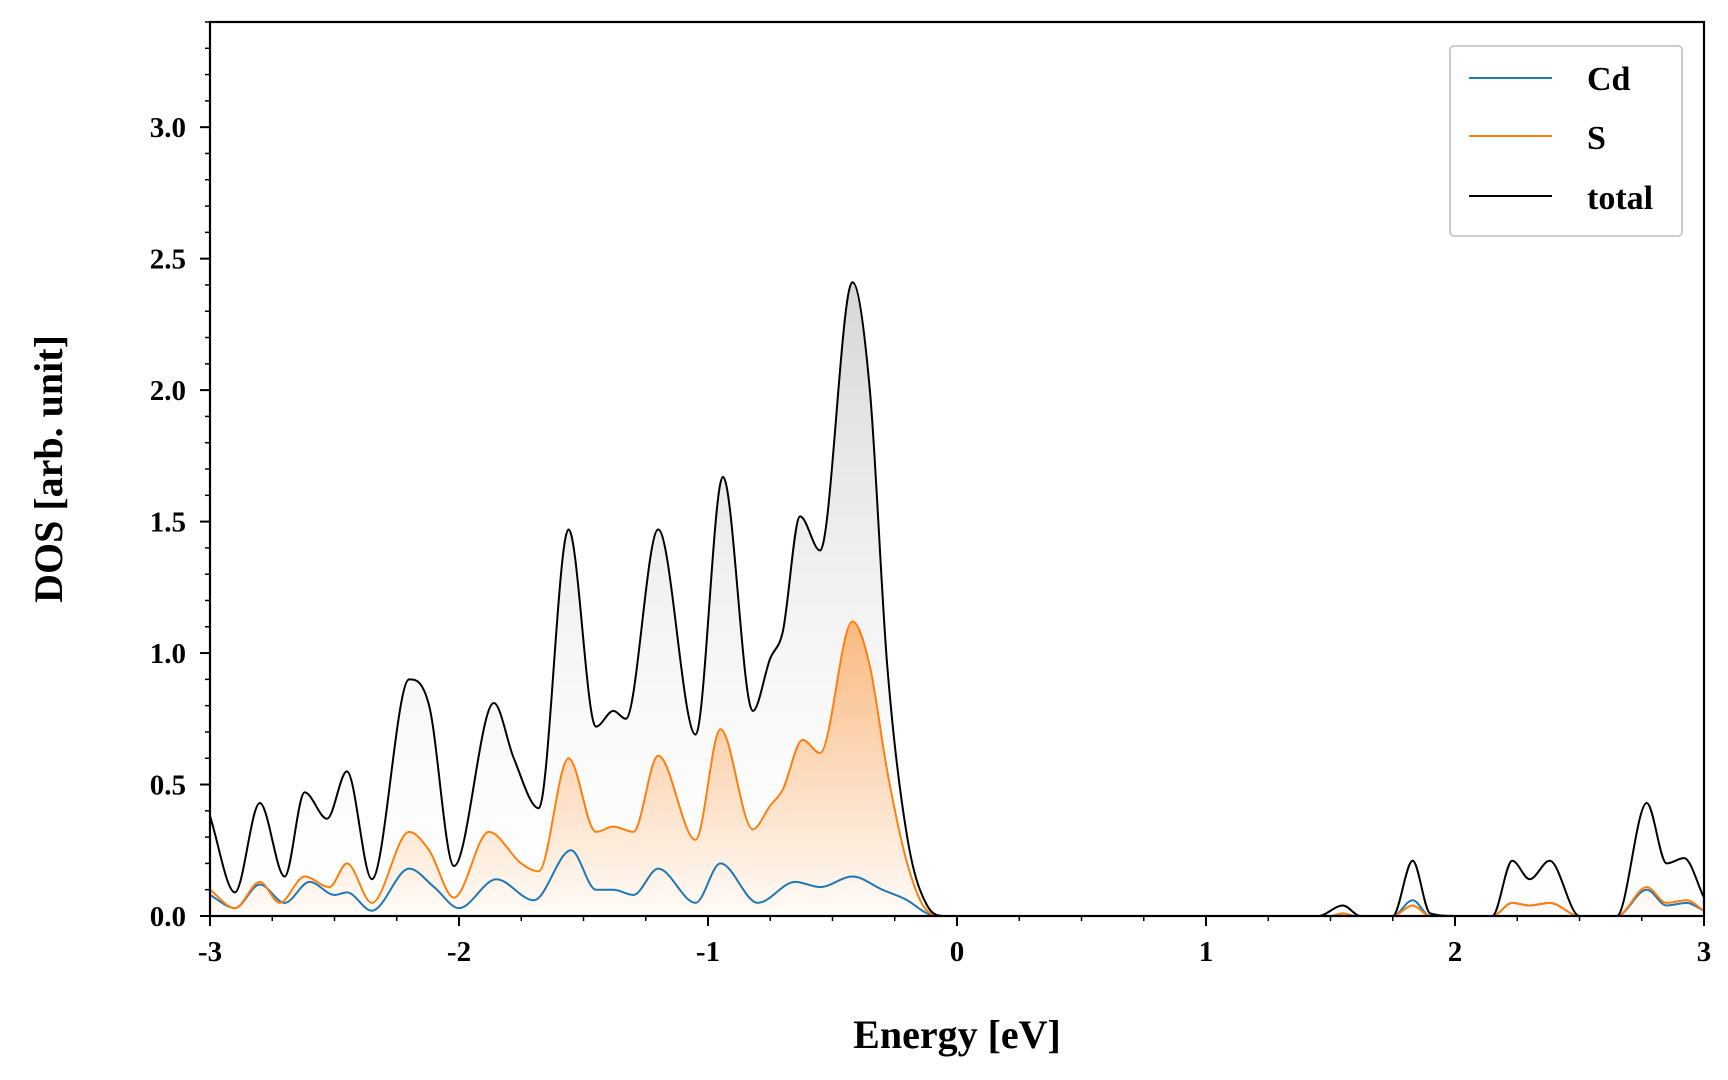 This screenshot has width=1728, height=1080. I want to click on x-axis-title: Energy [eV], so click(957, 1034).